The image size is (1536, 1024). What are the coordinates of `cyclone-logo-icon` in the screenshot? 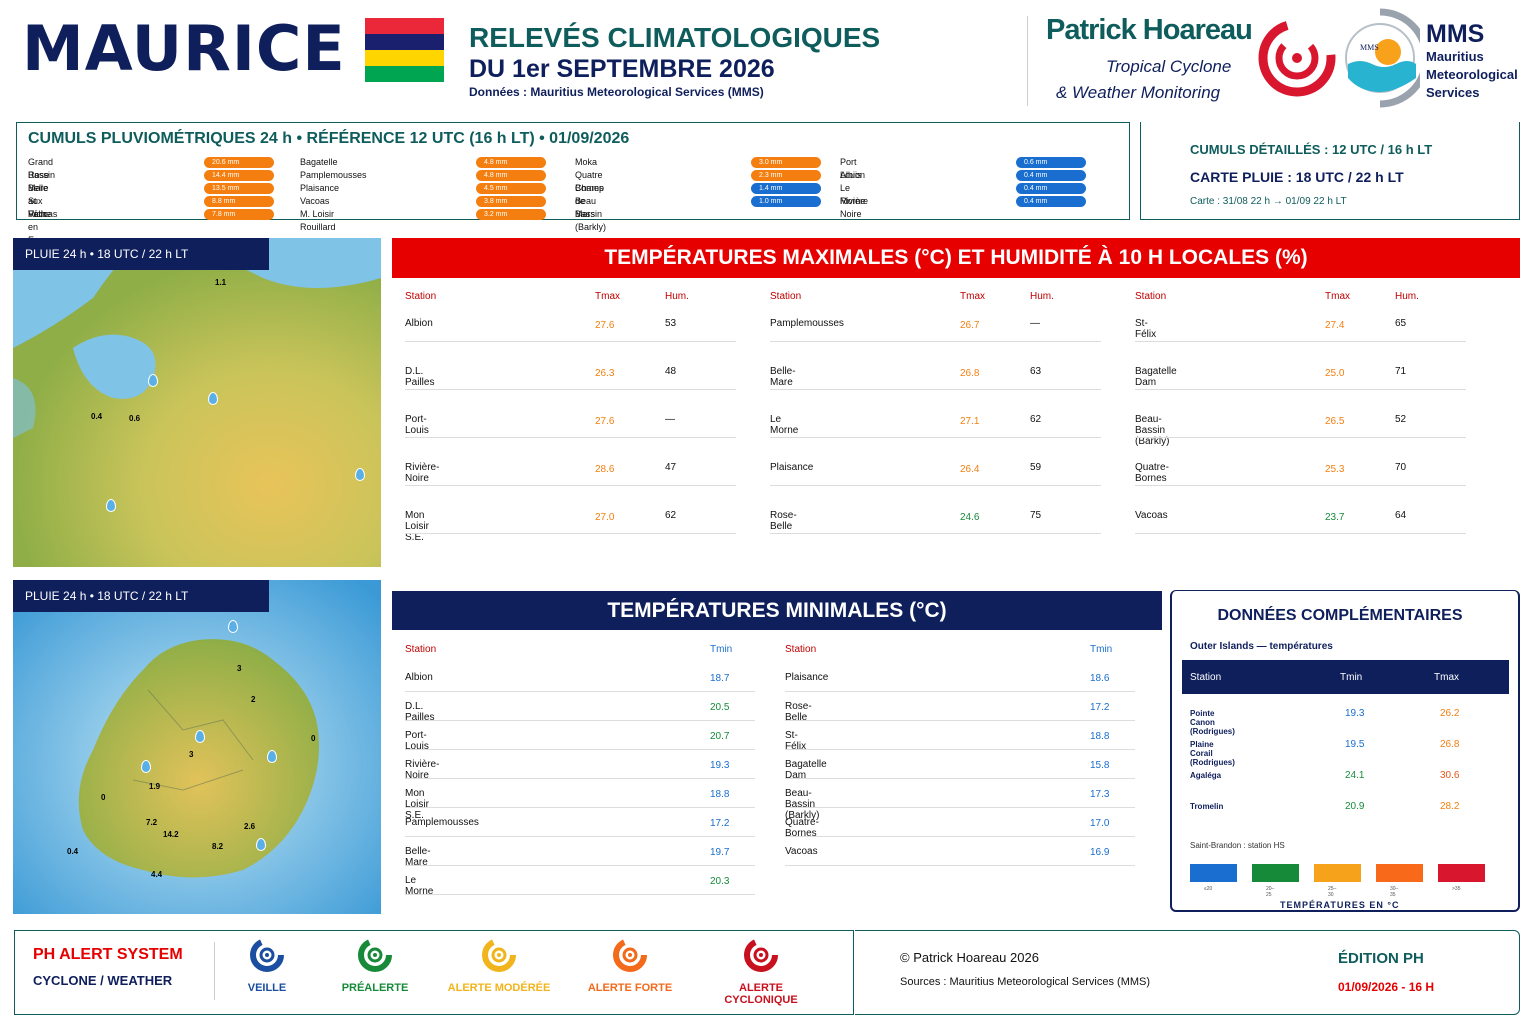 It's located at (1297, 58).